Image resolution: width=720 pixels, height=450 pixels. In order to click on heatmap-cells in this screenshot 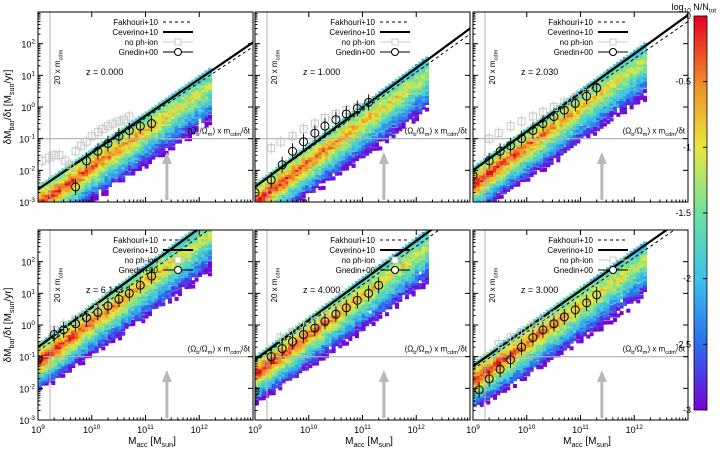, I will do `click(125, 135)`.